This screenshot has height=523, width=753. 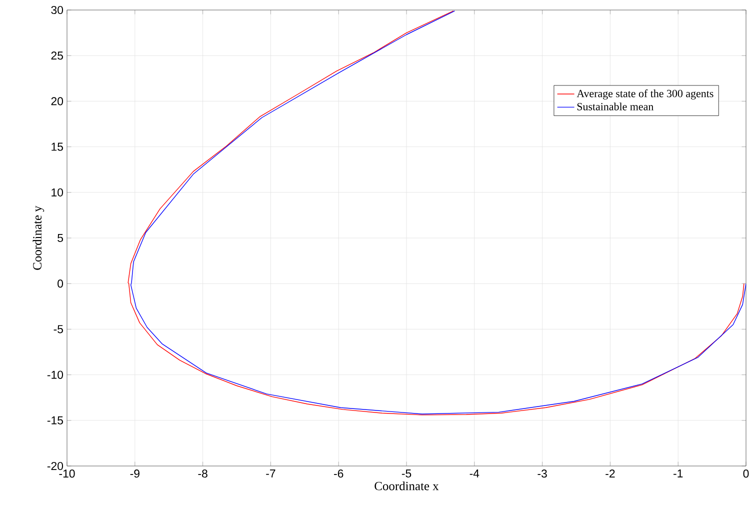 I want to click on y-tick-label: 15, so click(x=57, y=146).